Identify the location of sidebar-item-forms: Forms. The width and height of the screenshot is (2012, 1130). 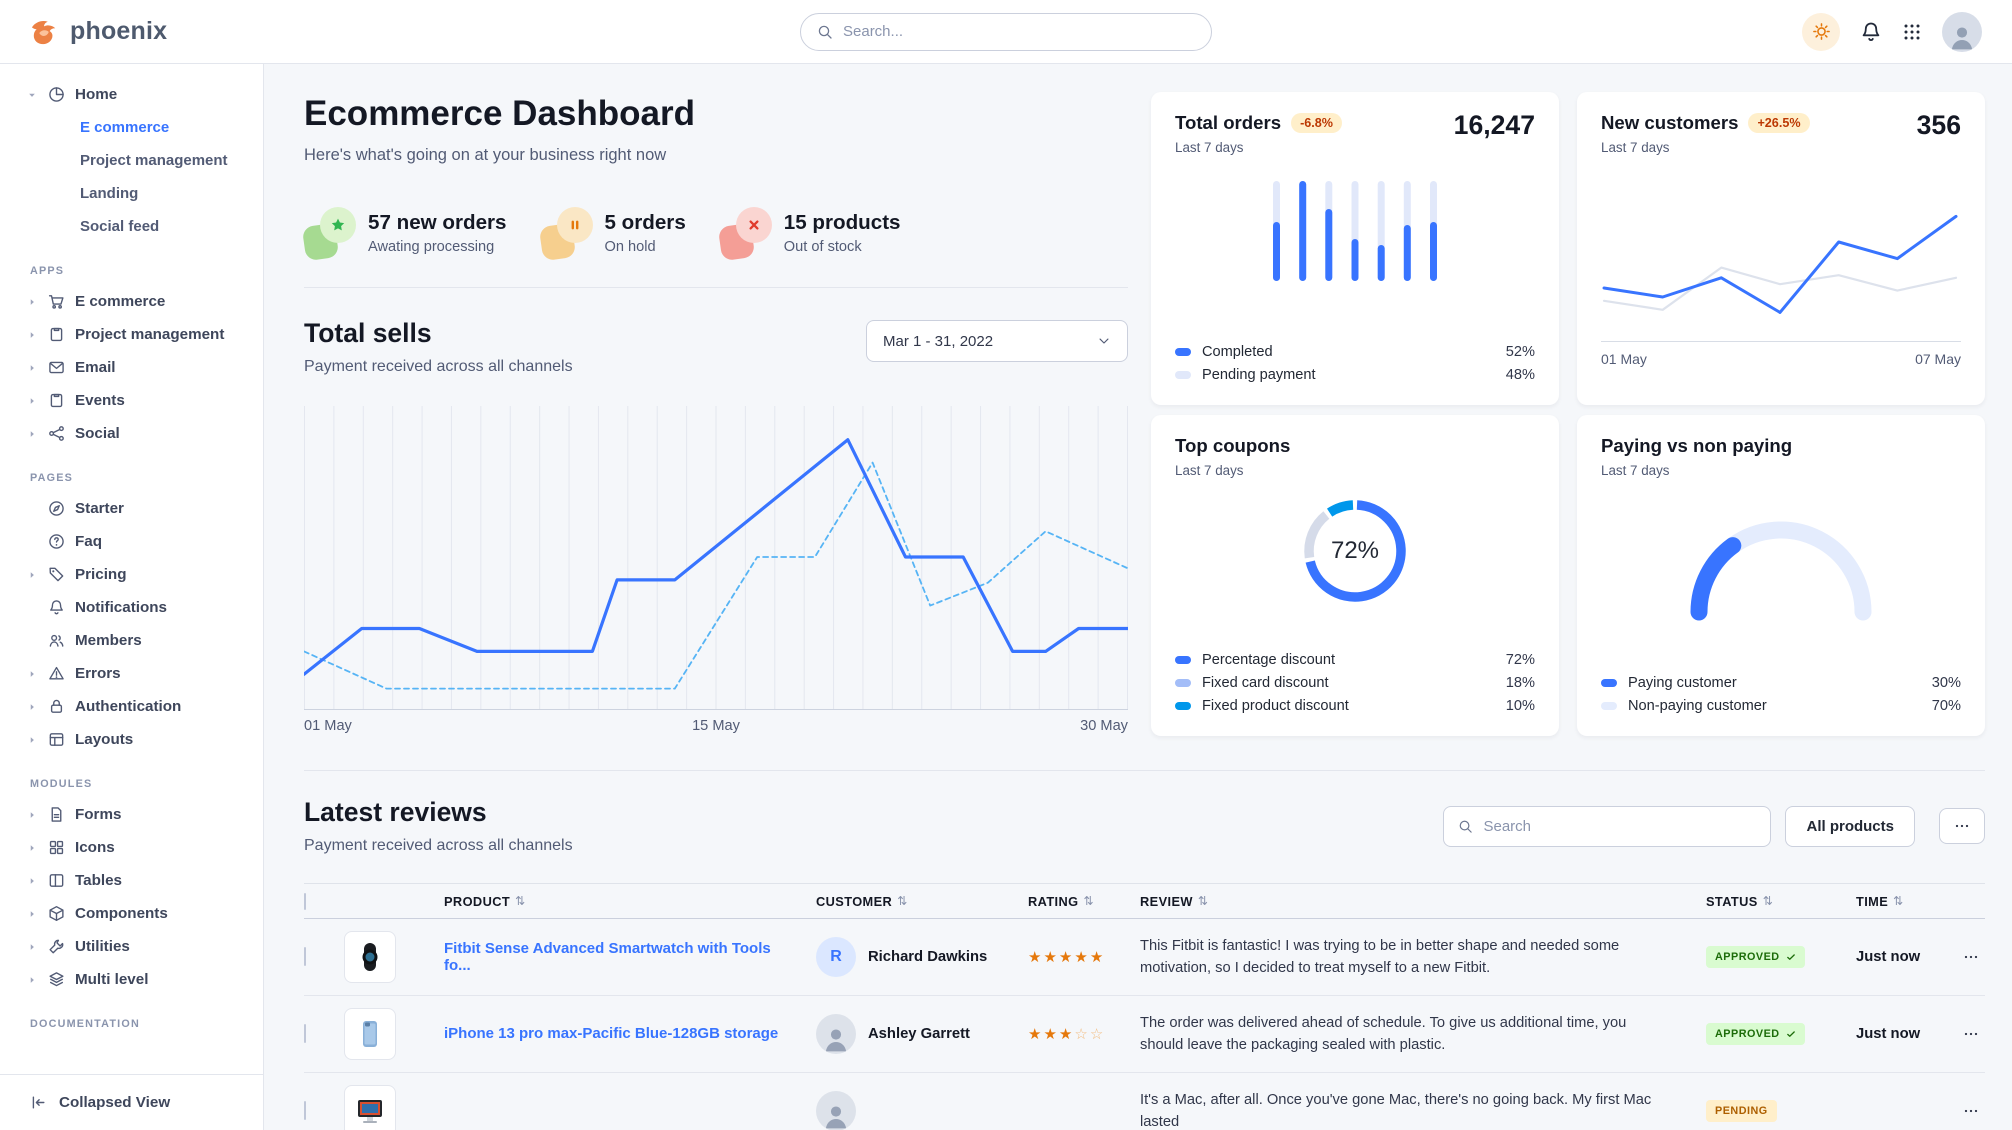
(131, 814).